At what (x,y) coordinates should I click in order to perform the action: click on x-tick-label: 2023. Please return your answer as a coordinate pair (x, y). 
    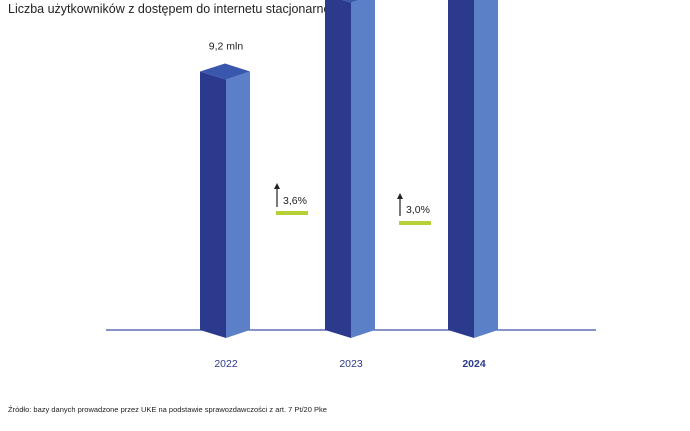
    Looking at the image, I should click on (351, 364).